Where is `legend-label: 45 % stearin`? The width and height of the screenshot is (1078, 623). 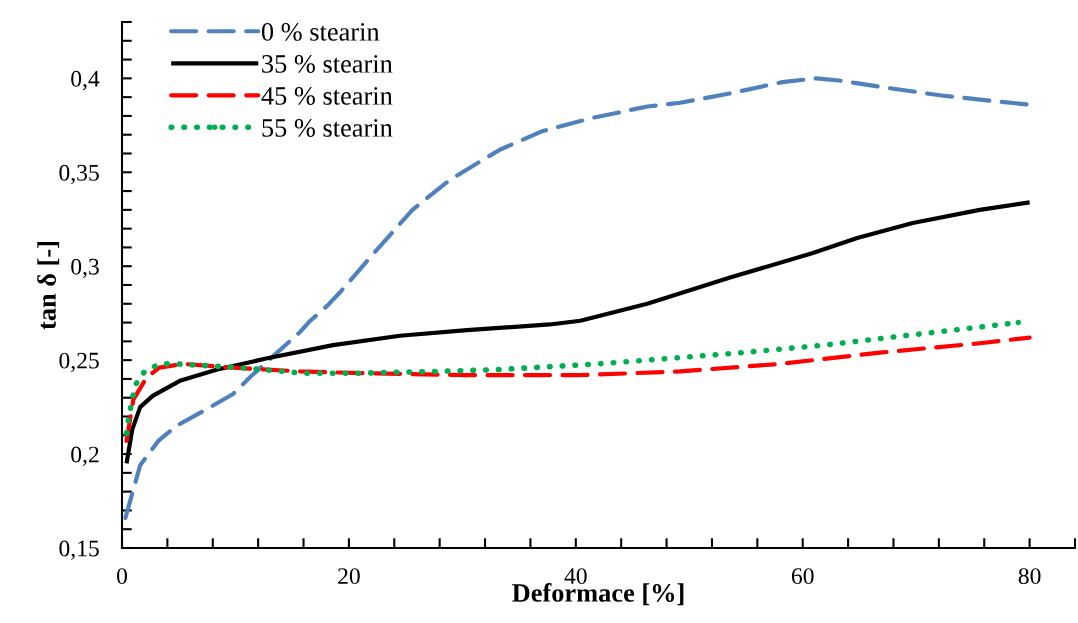 legend-label: 45 % stearin is located at coordinates (327, 95).